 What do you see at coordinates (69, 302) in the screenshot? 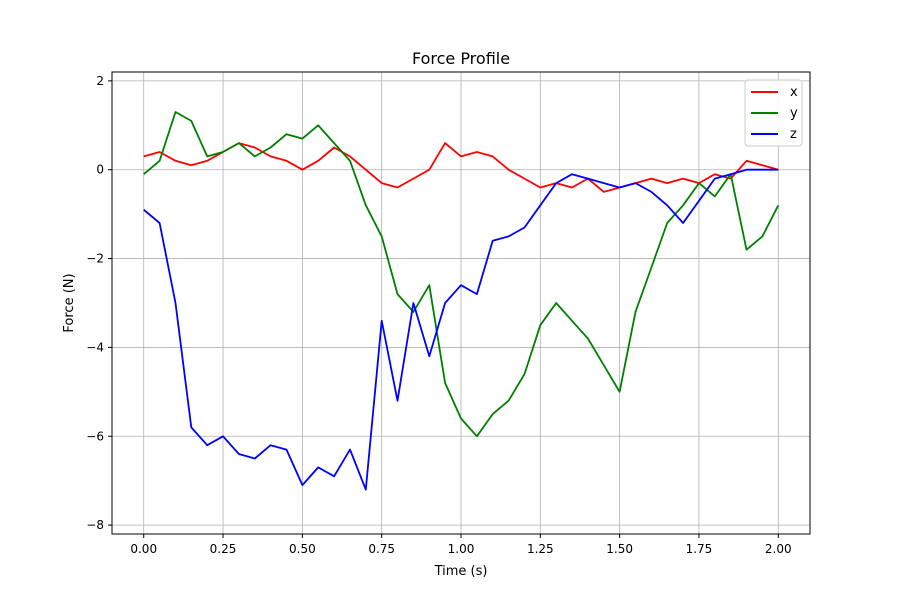
I see `y-axis-label: Force (N)` at bounding box center [69, 302].